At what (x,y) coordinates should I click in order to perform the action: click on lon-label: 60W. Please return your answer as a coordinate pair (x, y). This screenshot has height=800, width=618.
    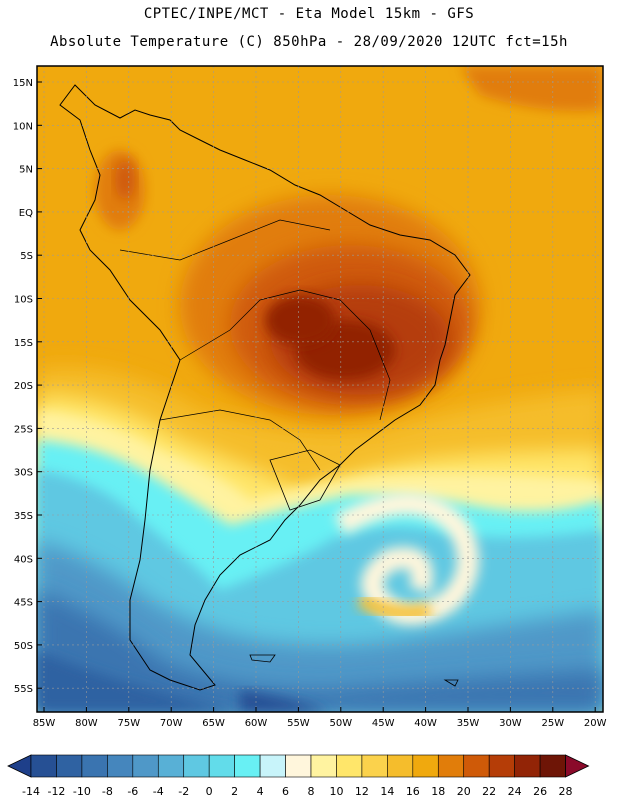
    Looking at the image, I should click on (256, 723).